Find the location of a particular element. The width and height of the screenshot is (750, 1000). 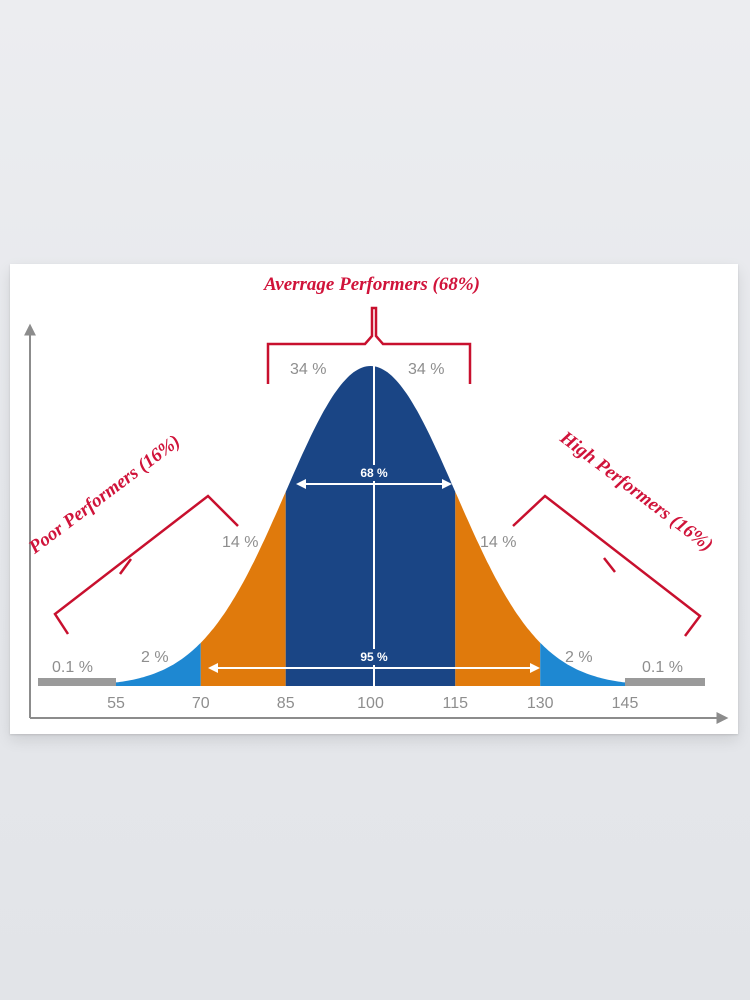

label-right-tail: 0.1 % is located at coordinates (662, 667).